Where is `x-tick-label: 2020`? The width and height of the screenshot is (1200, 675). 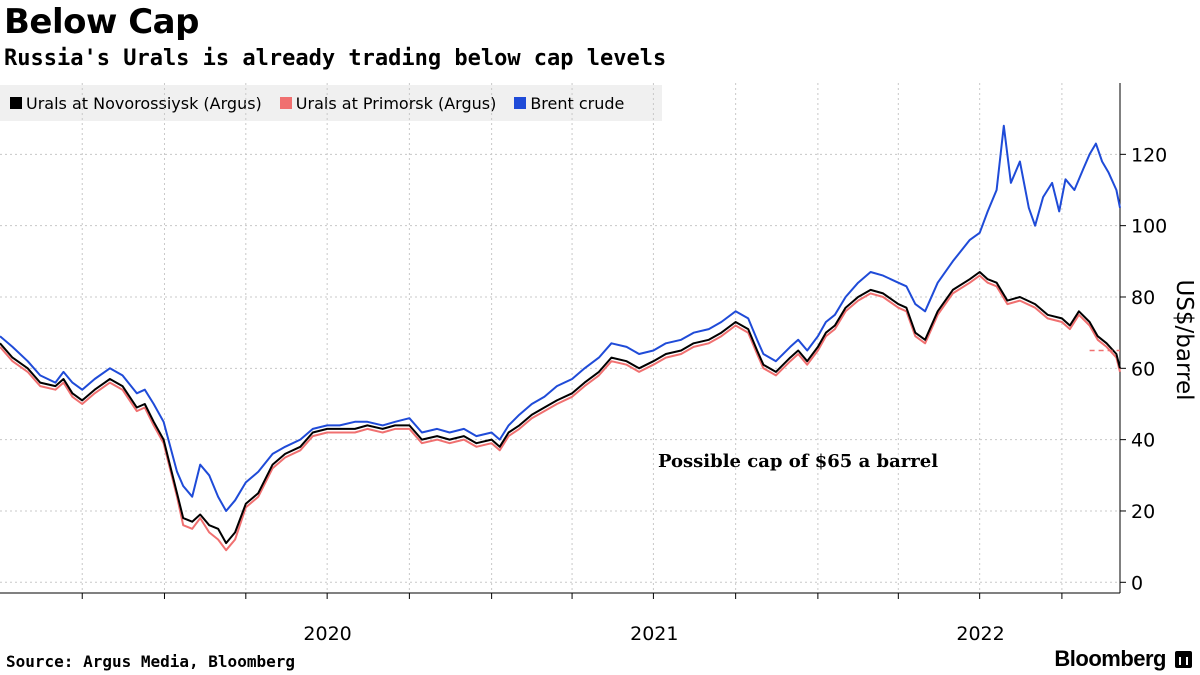 x-tick-label: 2020 is located at coordinates (327, 634).